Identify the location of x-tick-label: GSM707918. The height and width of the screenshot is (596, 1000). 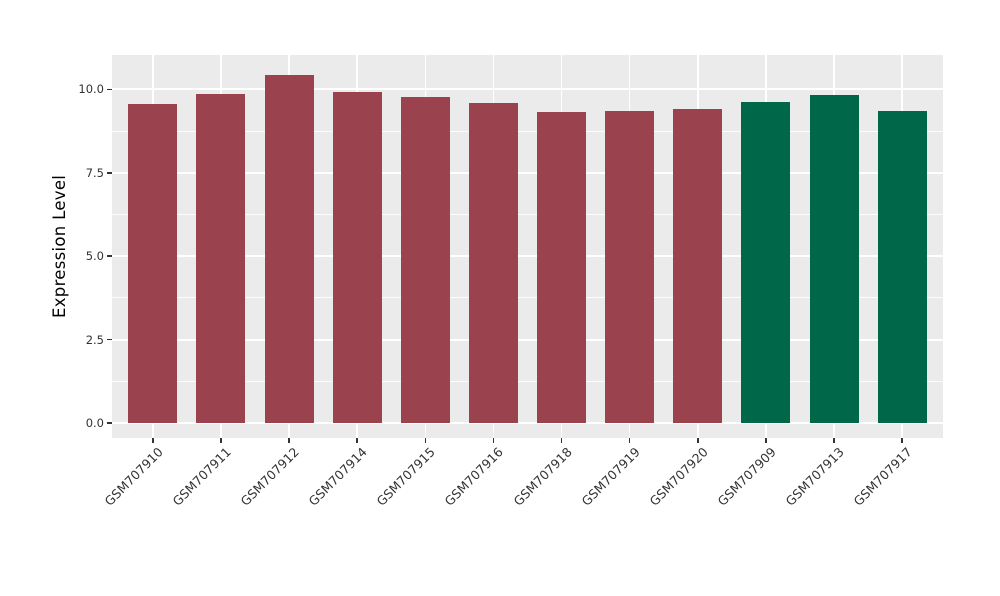
(542, 476).